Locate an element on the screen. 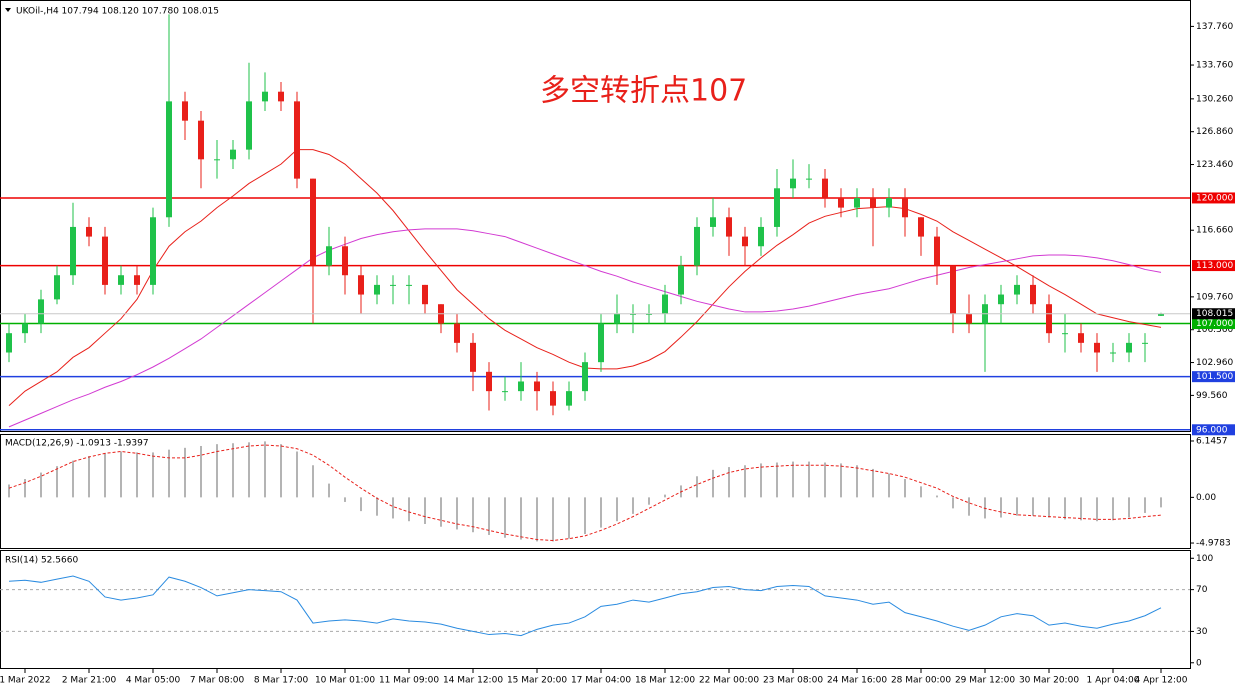  x-tick-label: 29 Mar 12:00 is located at coordinates (985, 681).